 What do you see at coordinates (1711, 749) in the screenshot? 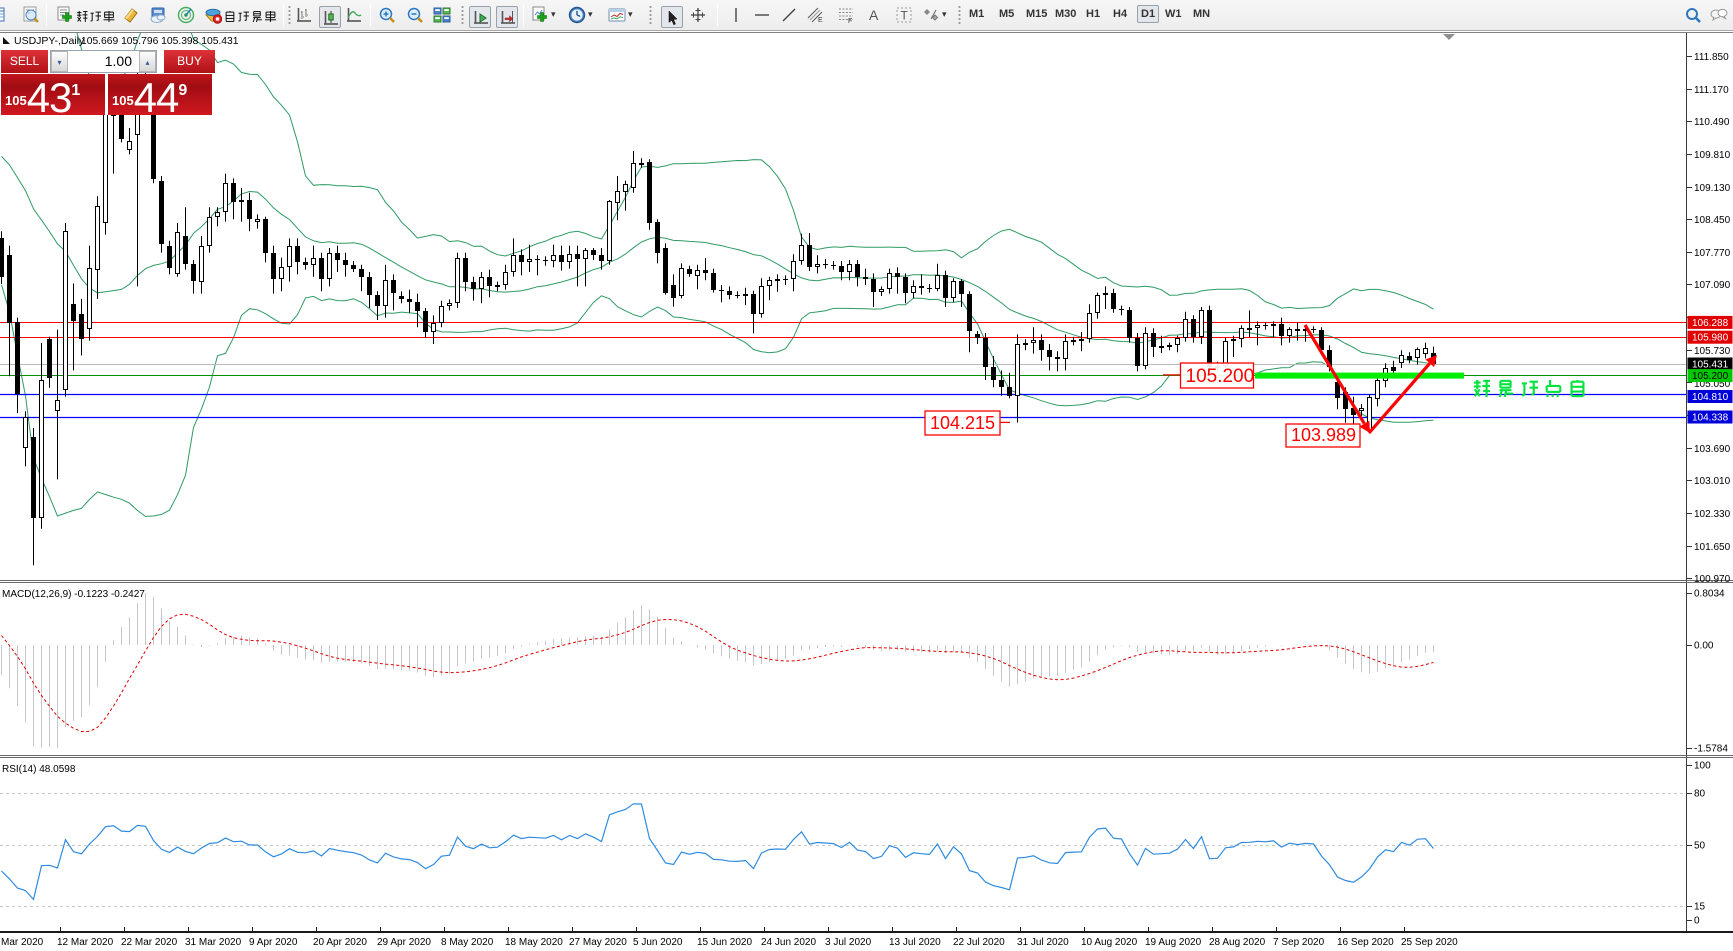
I see `svg-text: -1.5784` at bounding box center [1711, 749].